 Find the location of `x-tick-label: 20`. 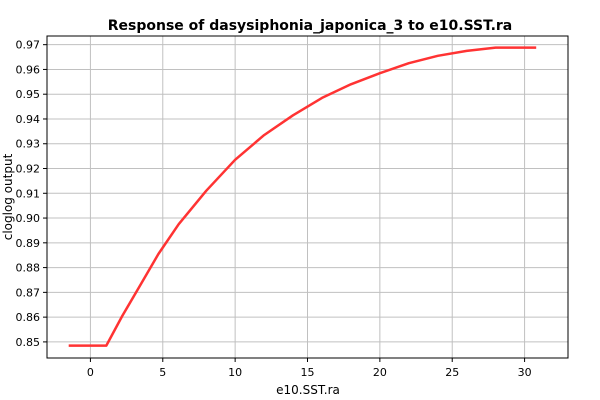

x-tick-label: 20 is located at coordinates (380, 372).